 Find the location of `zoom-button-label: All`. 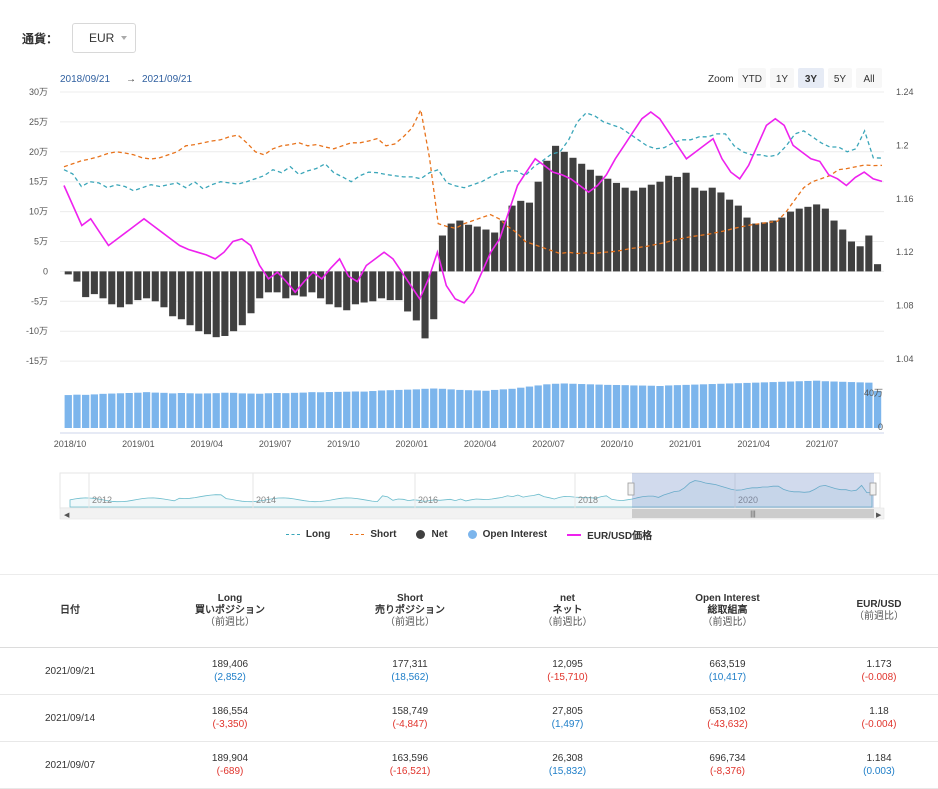

zoom-button-label: All is located at coordinates (868, 79).